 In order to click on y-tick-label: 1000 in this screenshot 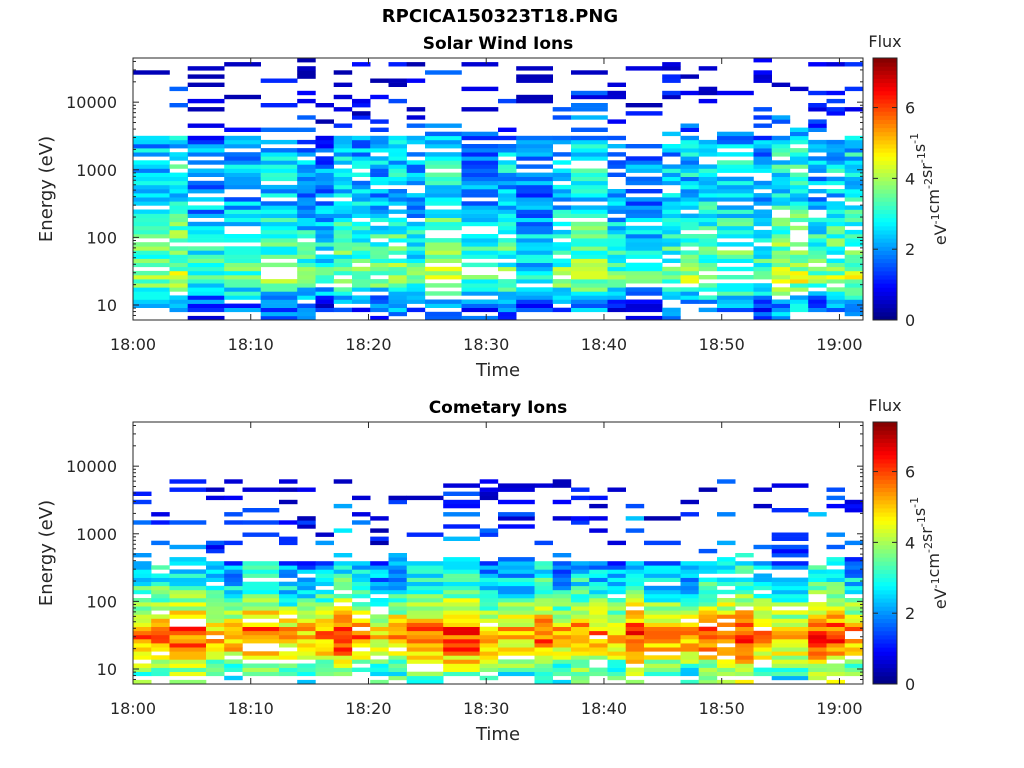, I will do `click(96, 170)`.